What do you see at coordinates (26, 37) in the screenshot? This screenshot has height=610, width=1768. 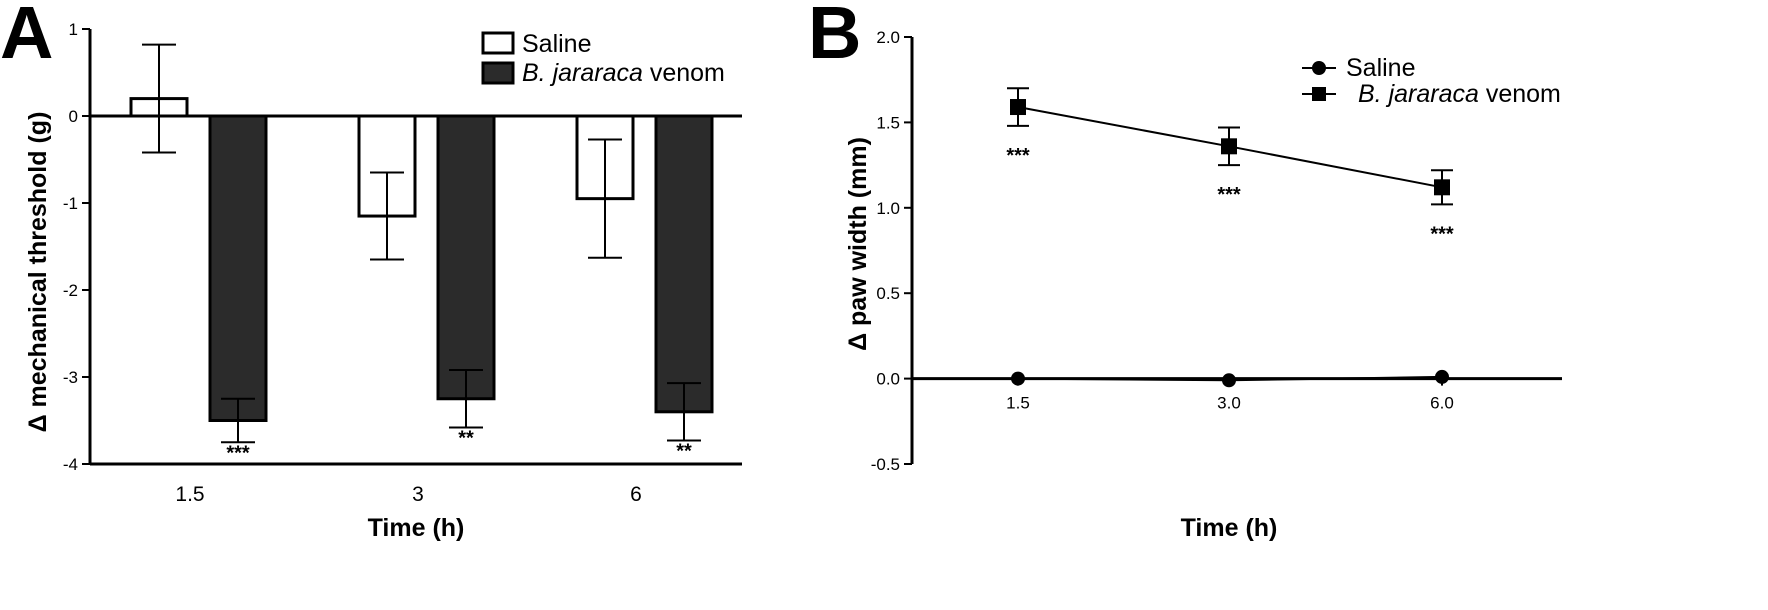 I see `panel-a-letter: A` at bounding box center [26, 37].